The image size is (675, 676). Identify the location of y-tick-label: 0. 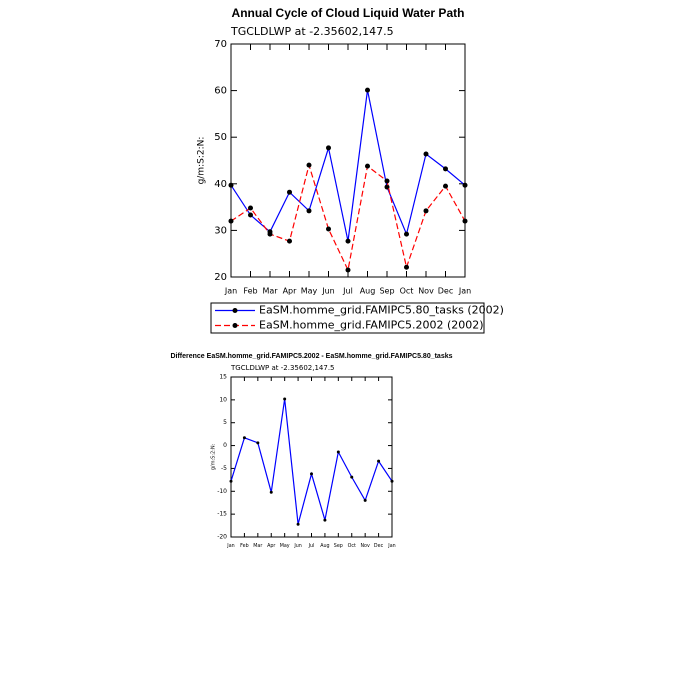
(225, 445).